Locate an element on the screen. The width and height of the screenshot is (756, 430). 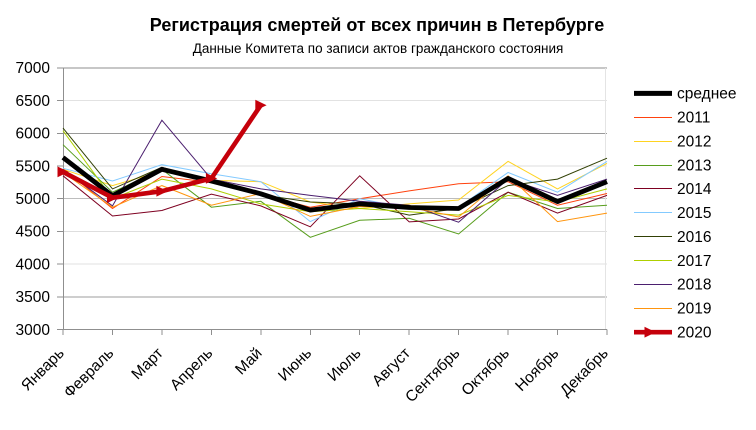
svg-text: 4500 is located at coordinates (33, 232).